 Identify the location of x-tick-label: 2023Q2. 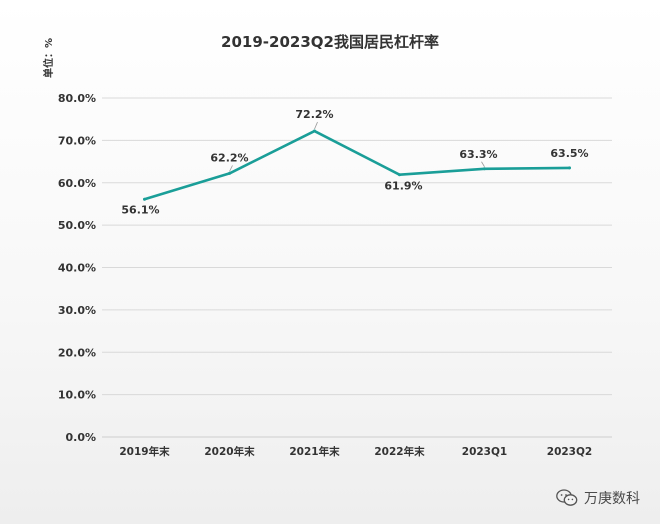
(569, 452).